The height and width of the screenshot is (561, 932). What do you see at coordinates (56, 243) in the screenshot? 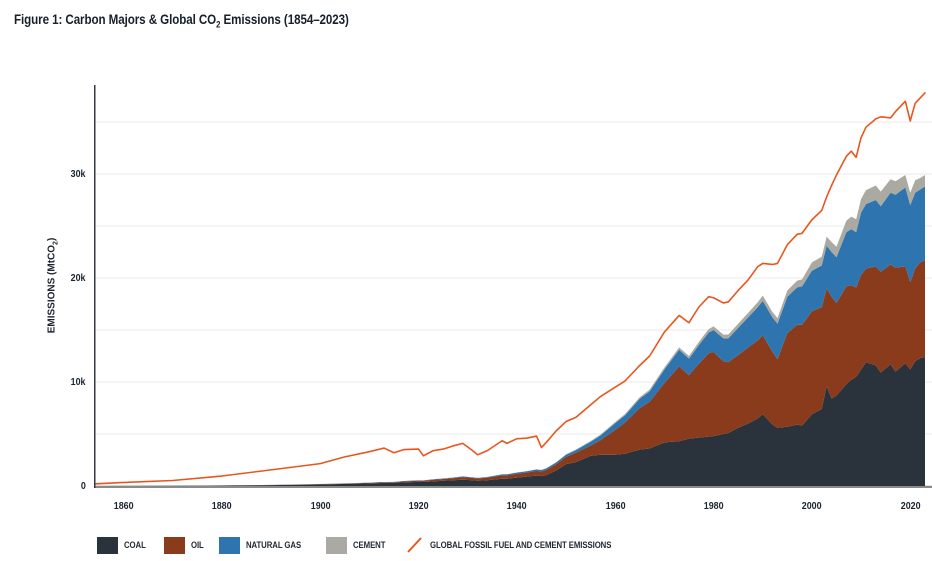
I see `y-axis-label-subscript: 2` at bounding box center [56, 243].